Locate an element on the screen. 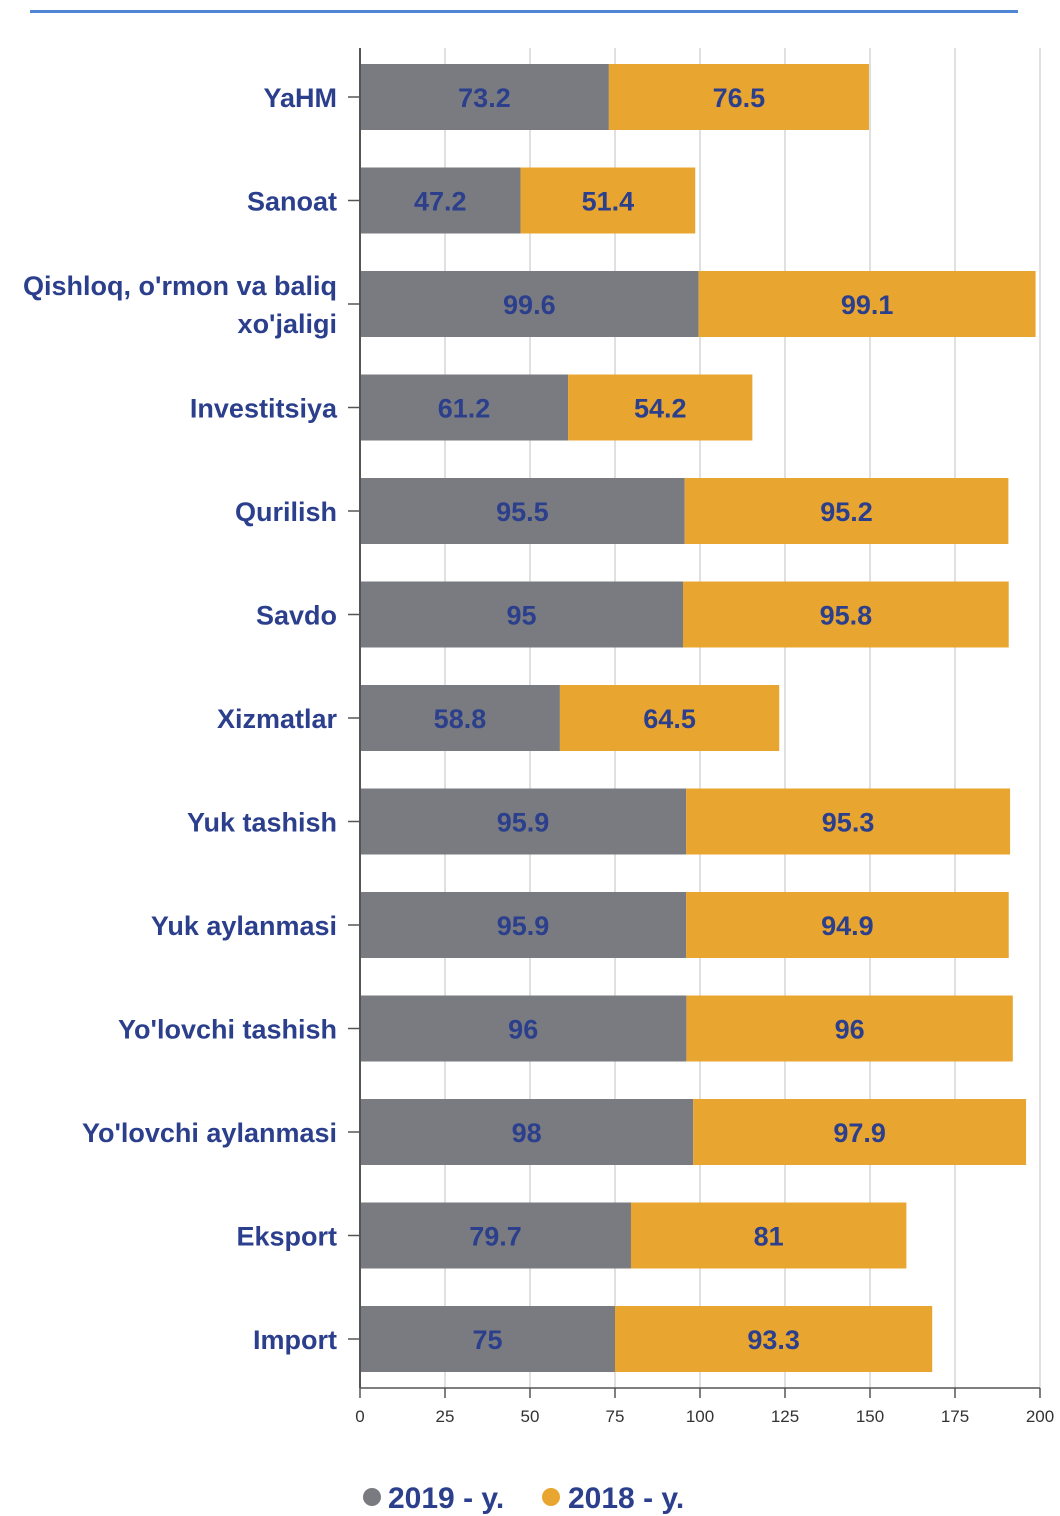 This screenshot has height=1516, width=1060. legend-marker-2018 is located at coordinates (551, 1497).